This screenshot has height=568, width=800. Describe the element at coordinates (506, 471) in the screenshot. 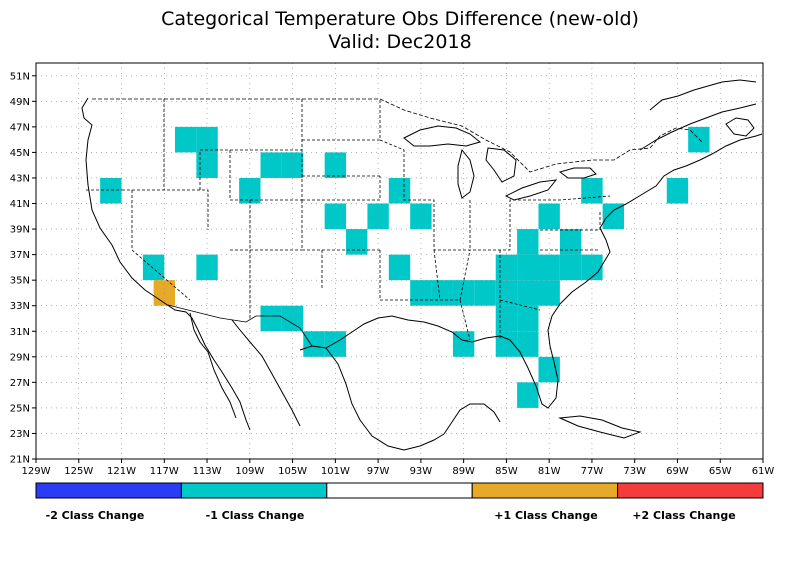

I see `lon-tick-label: 85W` at that location.